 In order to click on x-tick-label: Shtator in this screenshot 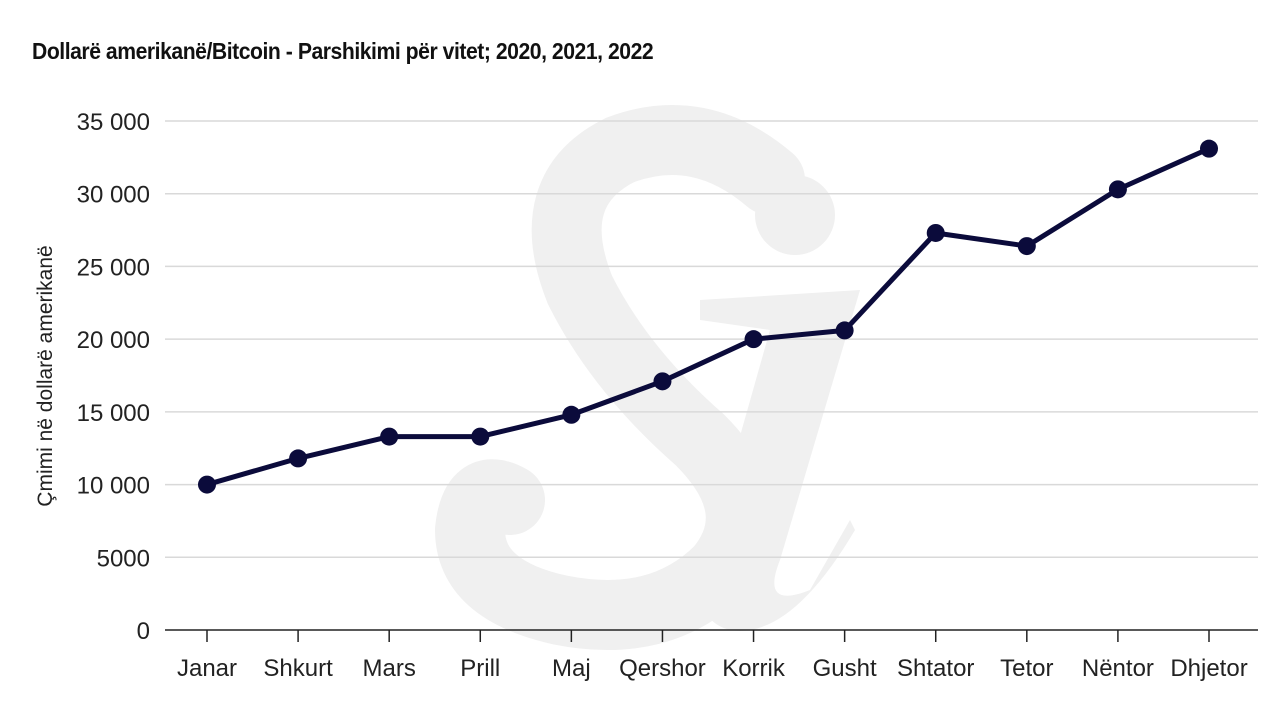, I will do `click(935, 668)`.